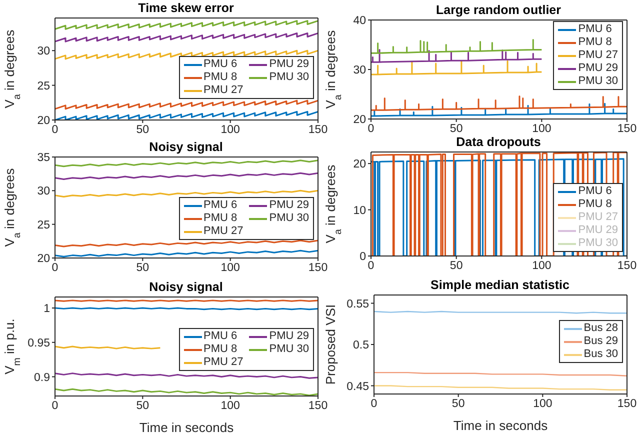 Image resolution: width=642 pixels, height=437 pixels. I want to click on y-tick-label: 1, so click(47, 309).